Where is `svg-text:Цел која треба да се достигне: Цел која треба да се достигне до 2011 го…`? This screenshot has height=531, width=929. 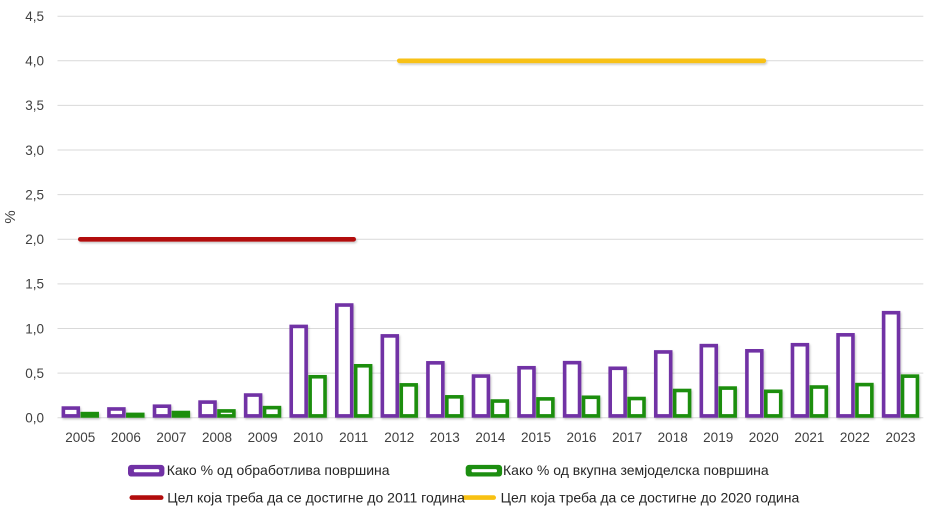 svg-text:Цел која треба да се достигне: Цел која треба да се достигне до 2011 го… is located at coordinates (316, 497).